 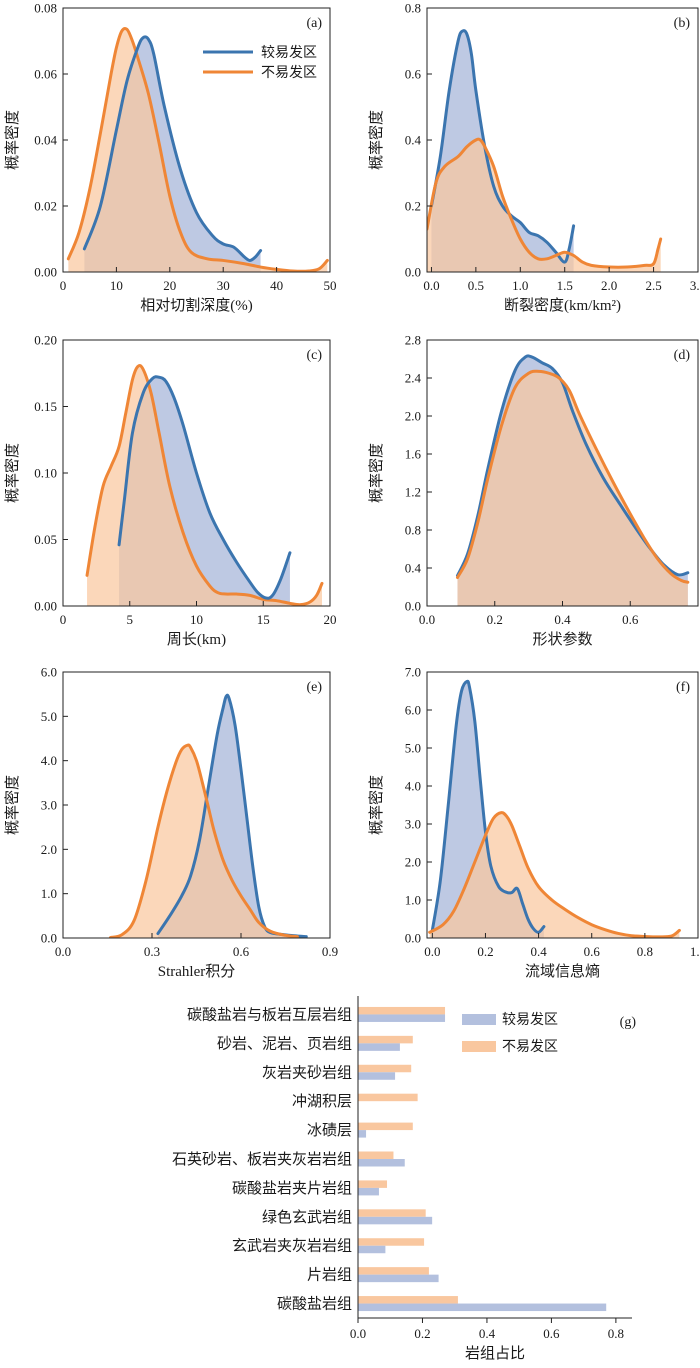 What do you see at coordinates (653, 285) in the screenshot?
I see `x-tick-label: 2.5` at bounding box center [653, 285].